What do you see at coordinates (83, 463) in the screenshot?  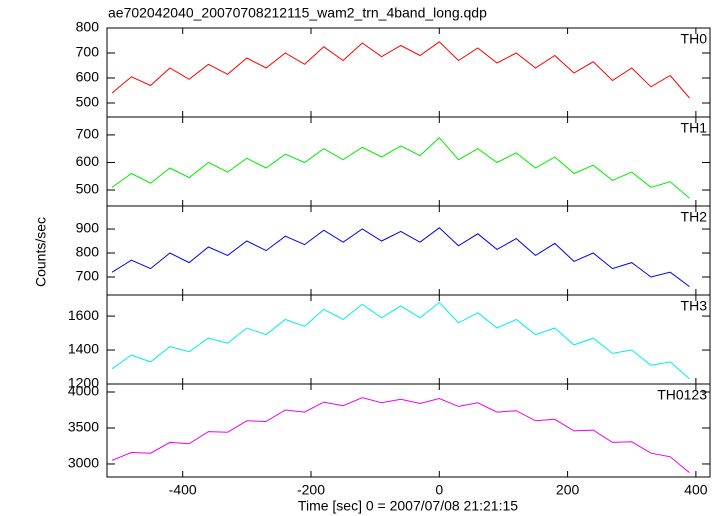 I see `y-tick-label: 3000` at bounding box center [83, 463].